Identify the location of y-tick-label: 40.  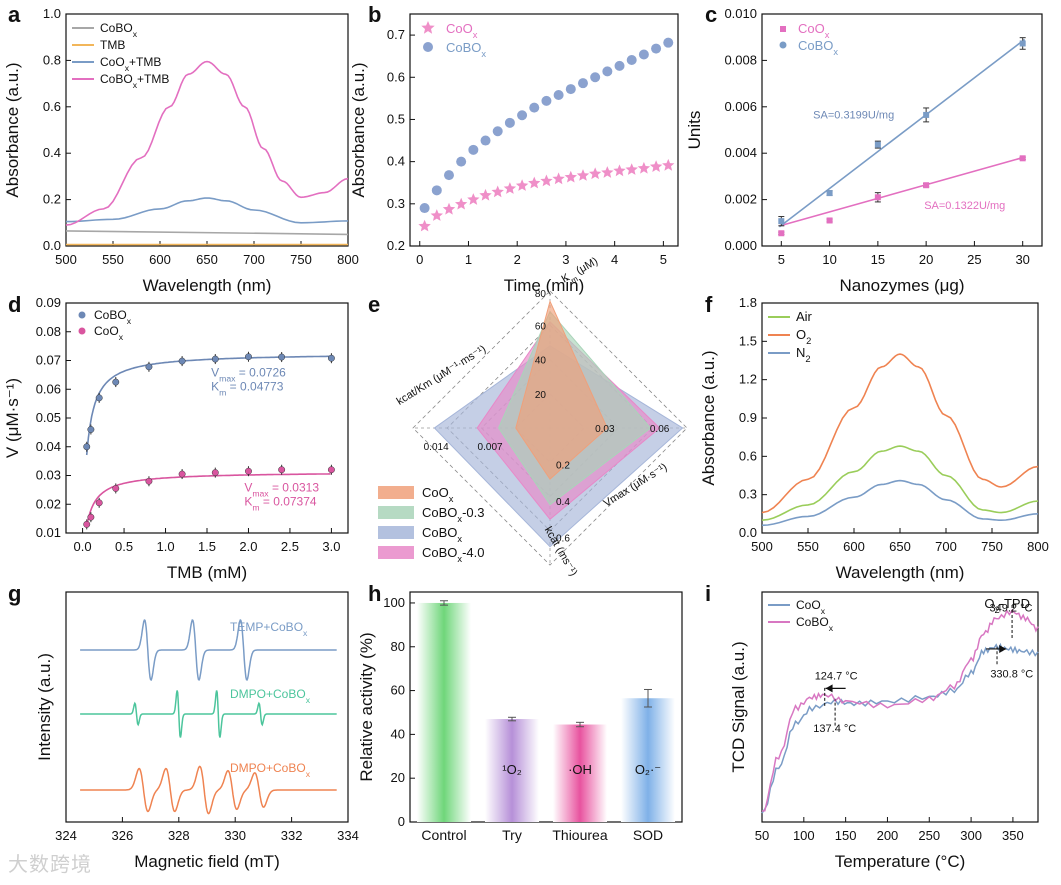
(398, 733).